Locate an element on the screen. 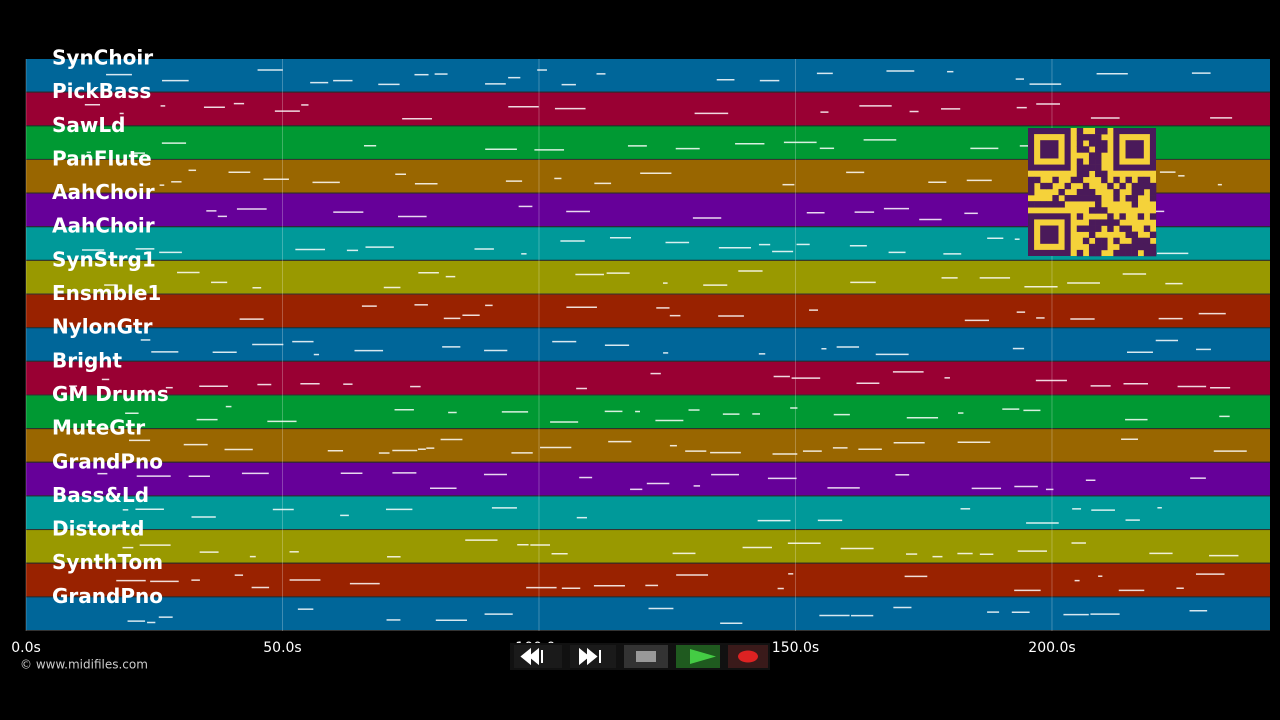  track-name: Ensmble1 is located at coordinates (106, 293).